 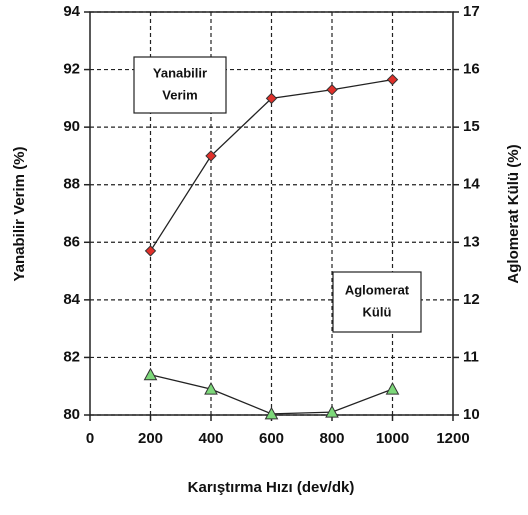 What do you see at coordinates (71, 414) in the screenshot?
I see `y-tick-label: 80` at bounding box center [71, 414].